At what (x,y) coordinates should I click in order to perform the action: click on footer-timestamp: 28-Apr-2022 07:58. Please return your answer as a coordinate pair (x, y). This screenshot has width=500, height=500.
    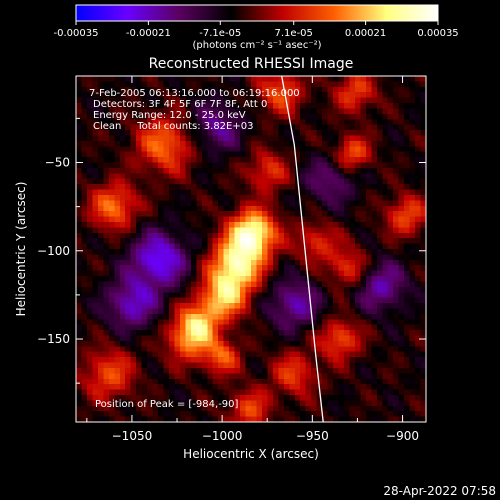
    Looking at the image, I should click on (439, 491).